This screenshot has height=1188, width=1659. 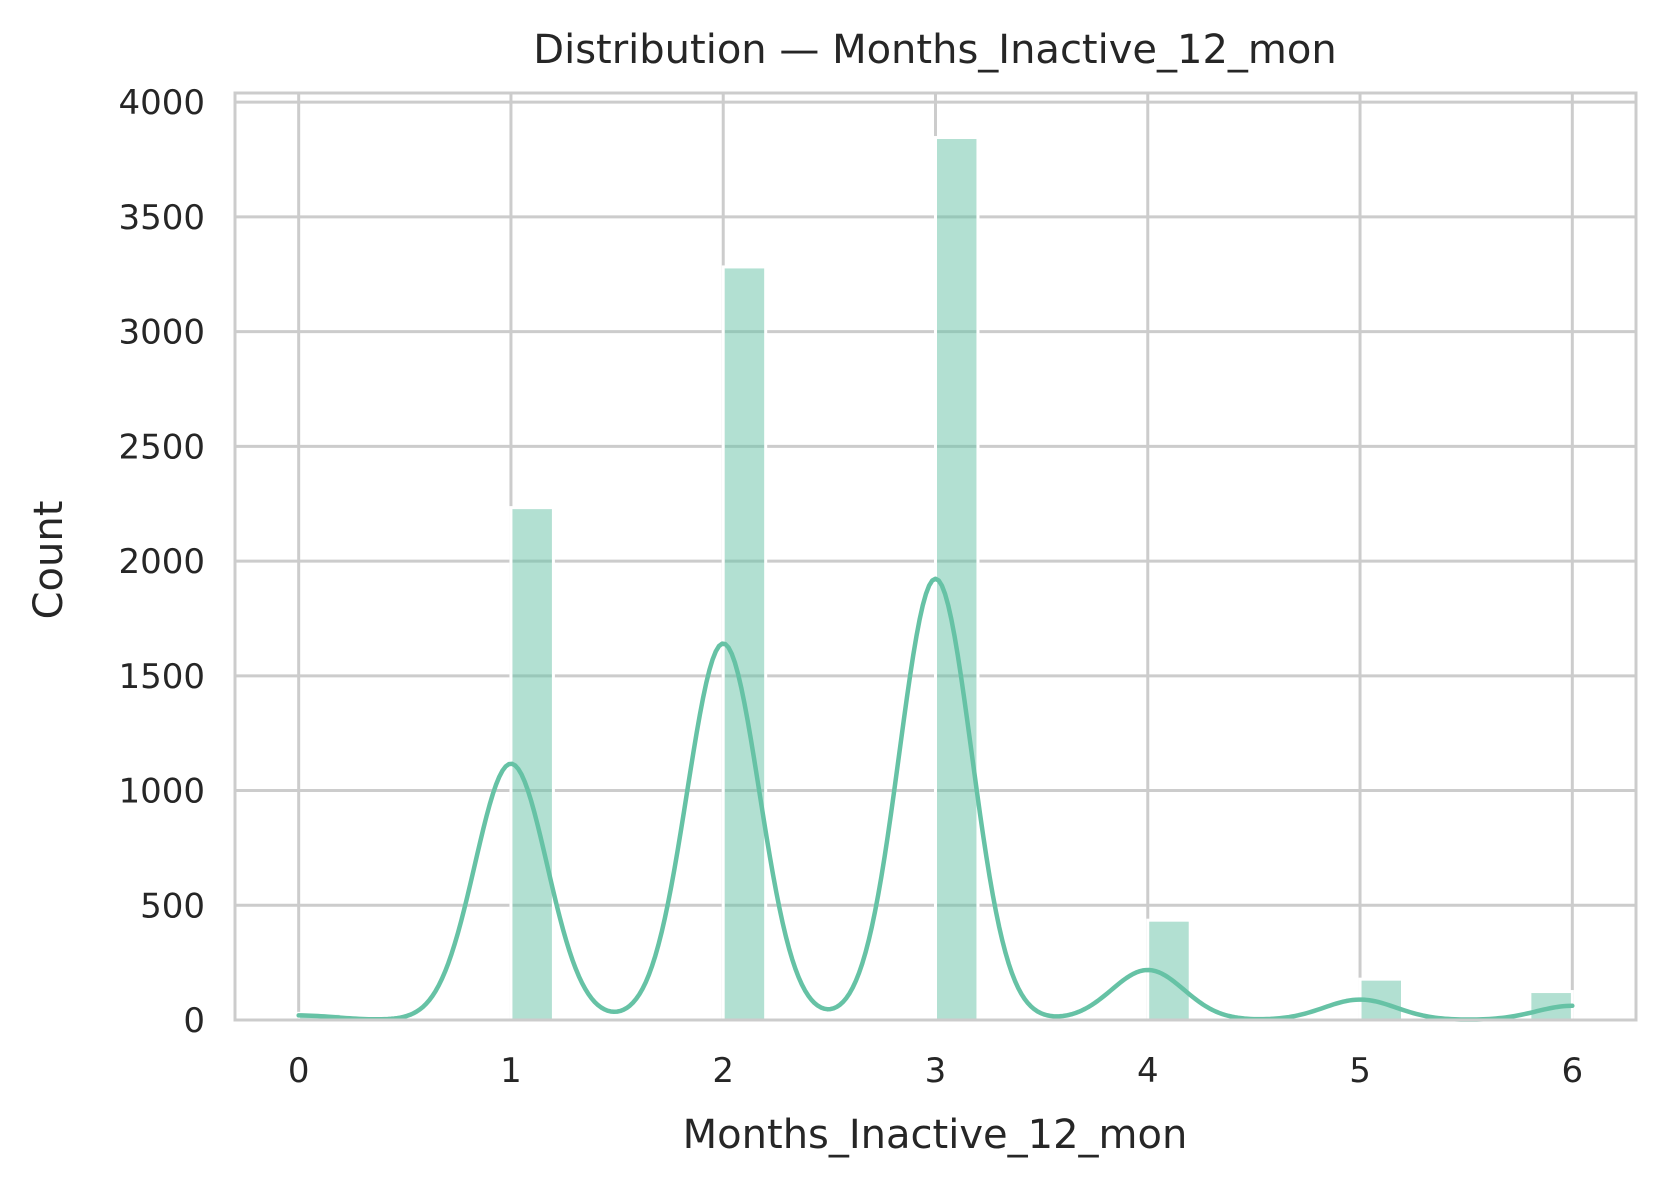 What do you see at coordinates (511, 1071) in the screenshot?
I see `x-tick-label: 1` at bounding box center [511, 1071].